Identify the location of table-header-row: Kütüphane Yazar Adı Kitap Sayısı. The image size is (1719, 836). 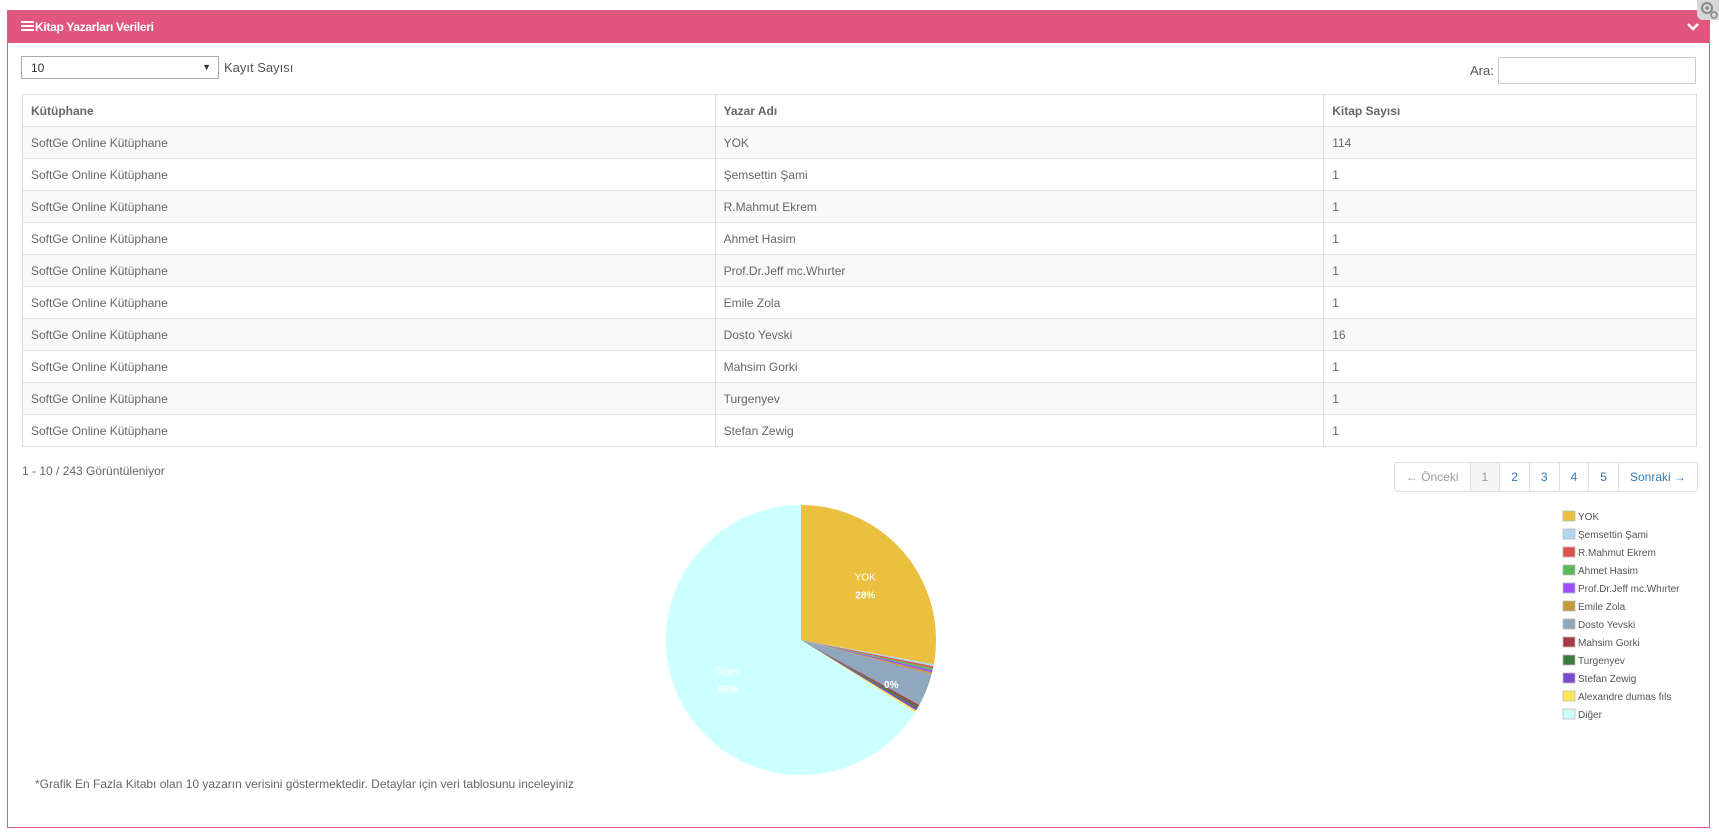
(859, 110).